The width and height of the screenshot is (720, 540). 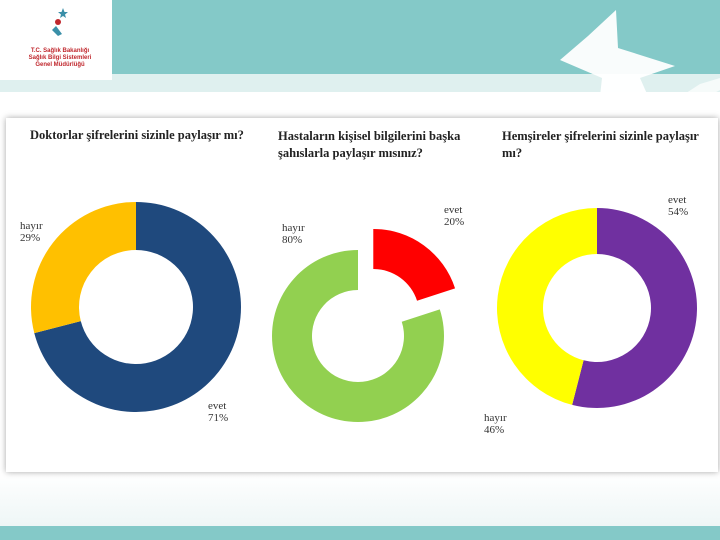 I want to click on chart-2-slice-hayir, so click(x=358, y=336).